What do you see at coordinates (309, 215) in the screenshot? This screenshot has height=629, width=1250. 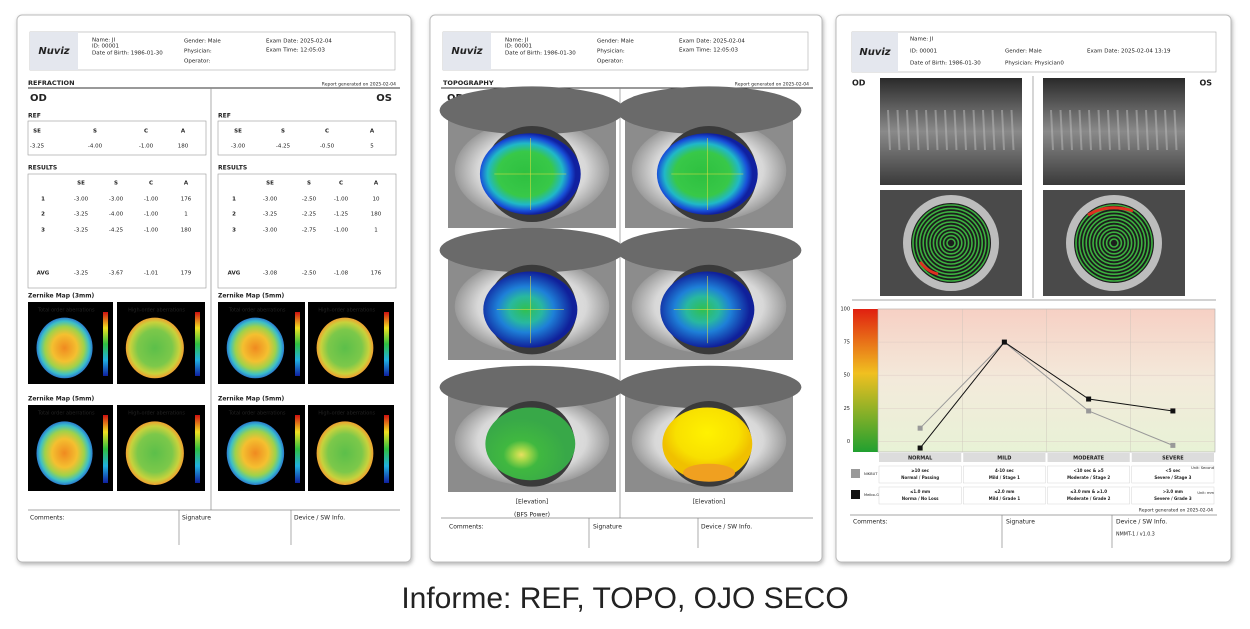 I see `table-cell: -2.25` at bounding box center [309, 215].